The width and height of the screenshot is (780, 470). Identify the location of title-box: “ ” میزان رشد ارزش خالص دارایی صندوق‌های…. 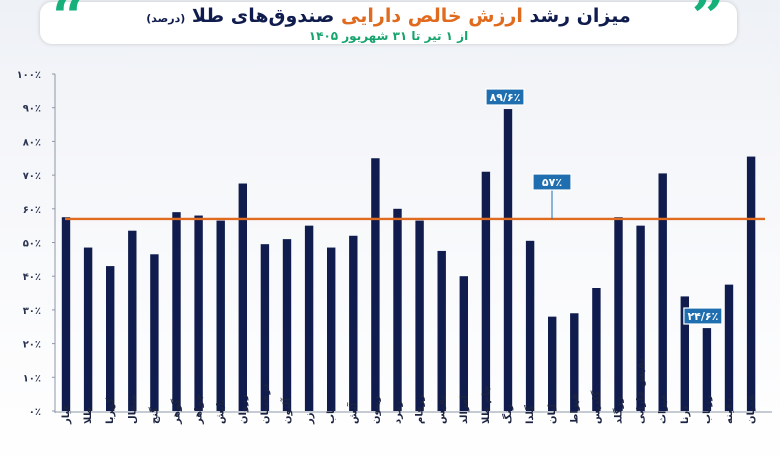
(388, 25).